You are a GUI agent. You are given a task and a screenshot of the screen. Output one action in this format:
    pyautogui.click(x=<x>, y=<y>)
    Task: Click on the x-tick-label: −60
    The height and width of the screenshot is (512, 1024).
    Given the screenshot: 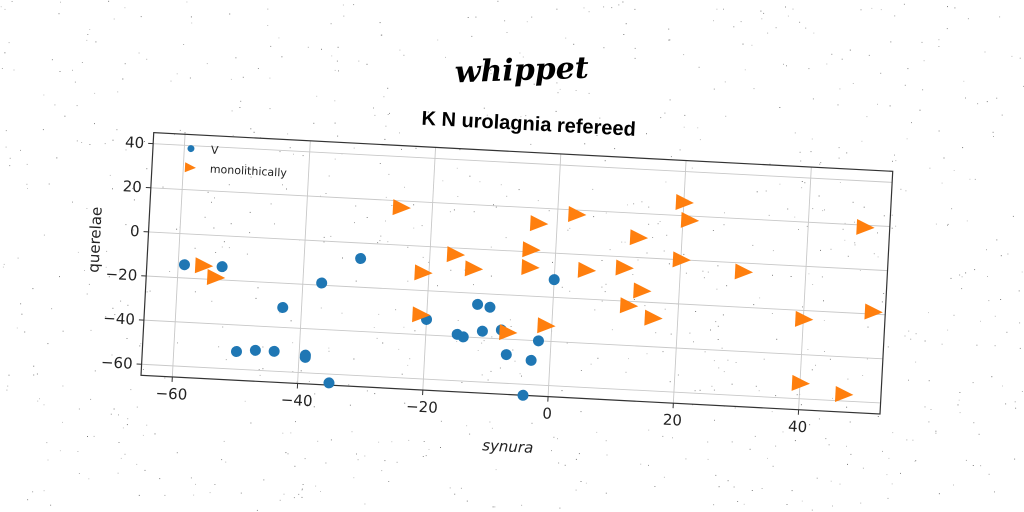 What is the action you would take?
    pyautogui.click(x=171, y=394)
    